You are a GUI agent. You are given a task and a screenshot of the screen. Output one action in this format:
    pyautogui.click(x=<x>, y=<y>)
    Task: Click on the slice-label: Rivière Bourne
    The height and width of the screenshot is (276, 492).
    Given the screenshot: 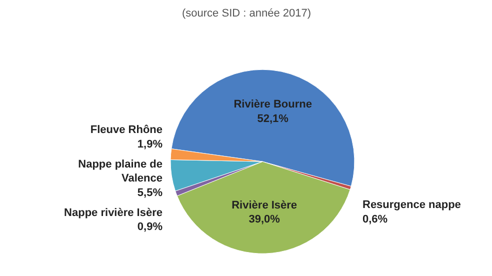 What is the action you would take?
    pyautogui.click(x=273, y=104)
    